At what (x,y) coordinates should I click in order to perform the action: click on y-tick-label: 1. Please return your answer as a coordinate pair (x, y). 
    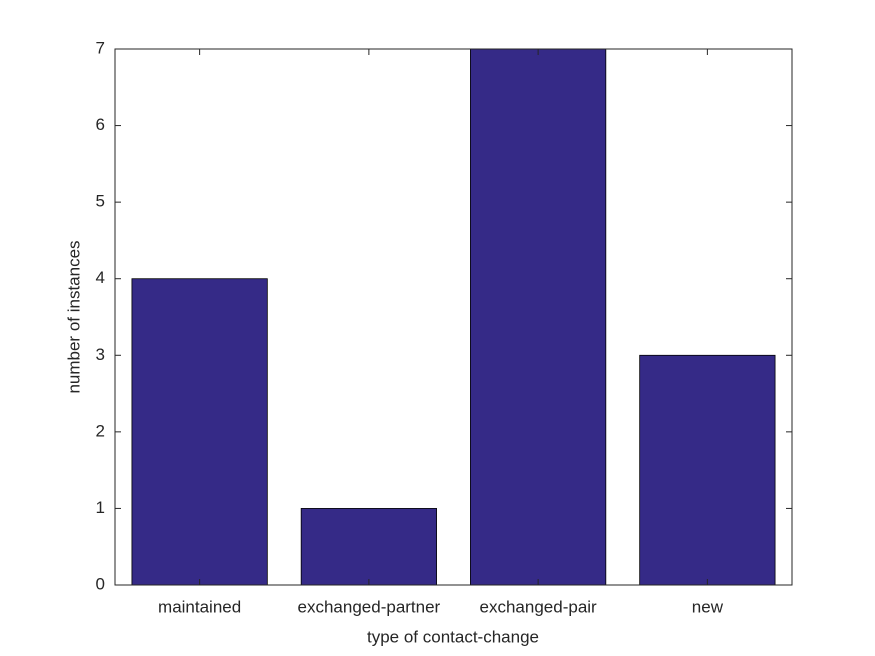
    Looking at the image, I should click on (100, 507).